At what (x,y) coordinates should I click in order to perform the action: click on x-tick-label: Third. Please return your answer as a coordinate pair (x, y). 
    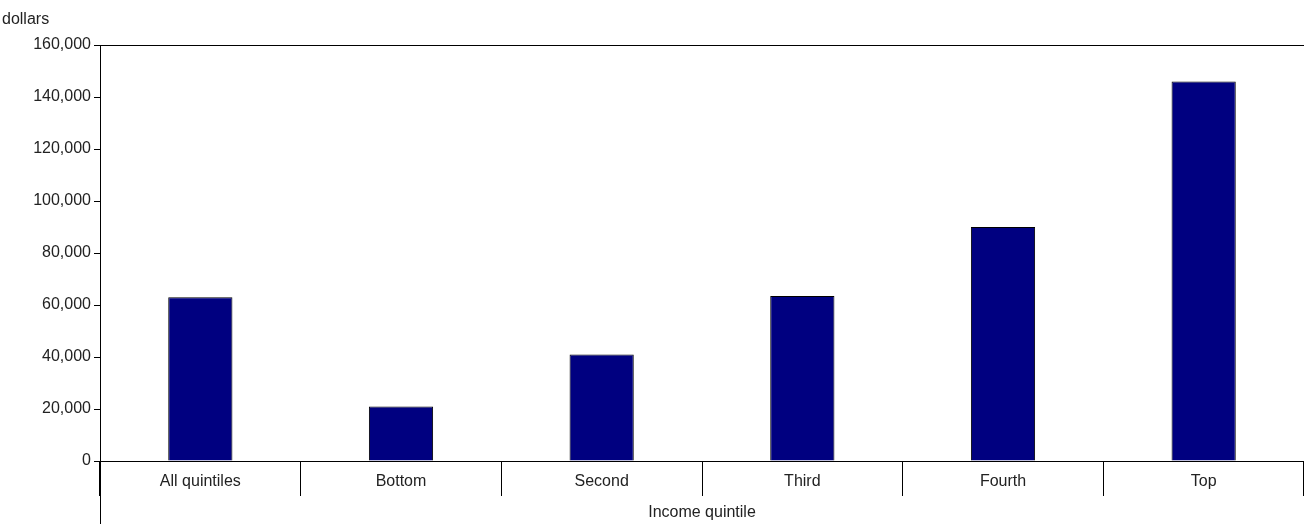
    Looking at the image, I should click on (802, 481).